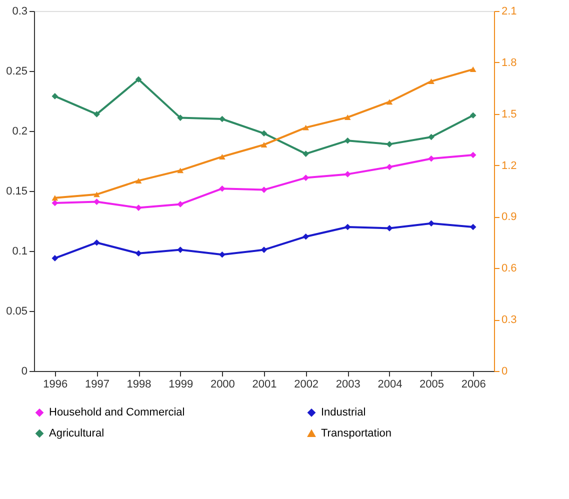 The height and width of the screenshot is (499, 569). I want to click on legend-label: Industrial, so click(343, 412).